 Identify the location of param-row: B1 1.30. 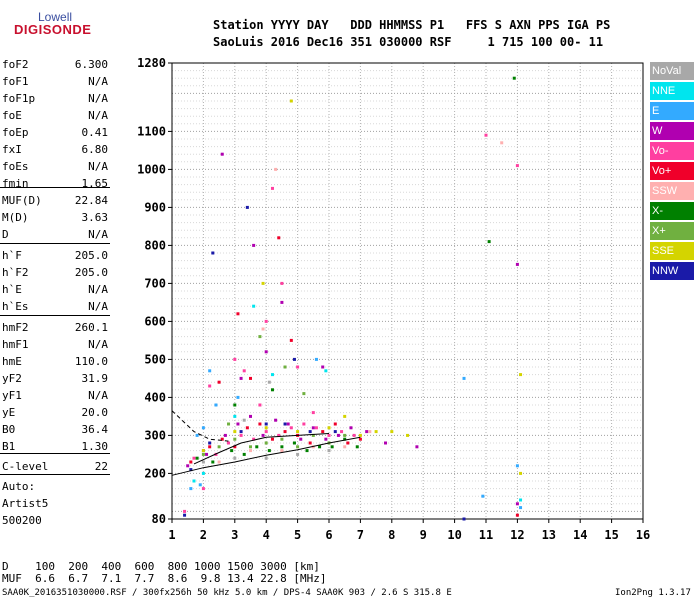
(55, 448).